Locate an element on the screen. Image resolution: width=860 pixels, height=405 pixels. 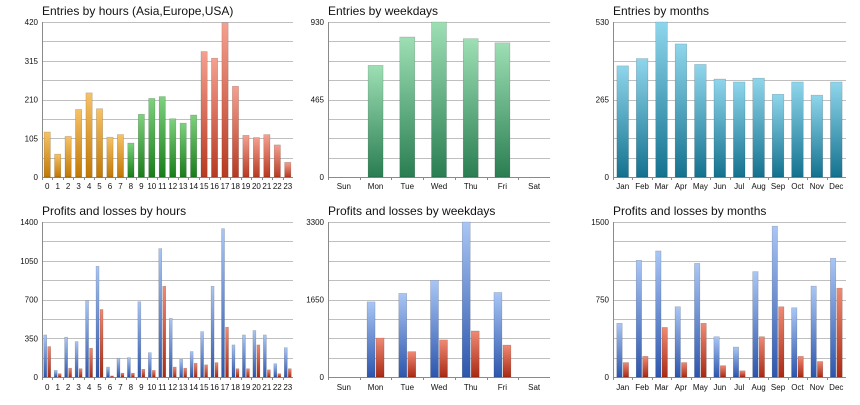
bar-Wed is located at coordinates (439, 99).